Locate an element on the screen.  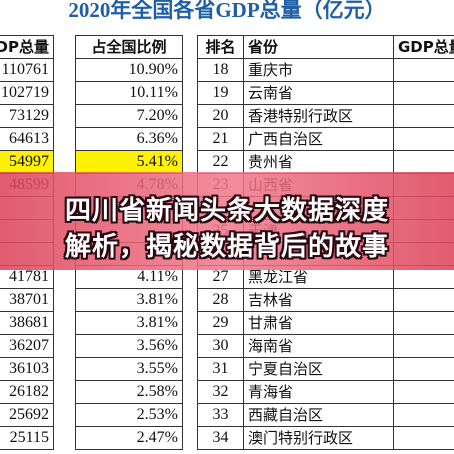
gdp-cell: 38681 is located at coordinates (27, 323).